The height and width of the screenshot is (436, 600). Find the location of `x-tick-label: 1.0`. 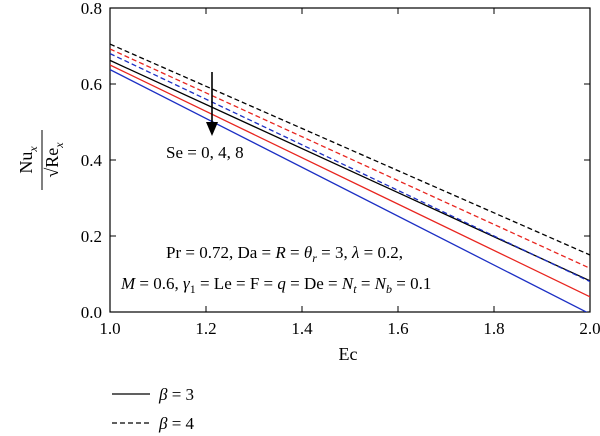

x-tick-label: 1.0 is located at coordinates (109, 328).